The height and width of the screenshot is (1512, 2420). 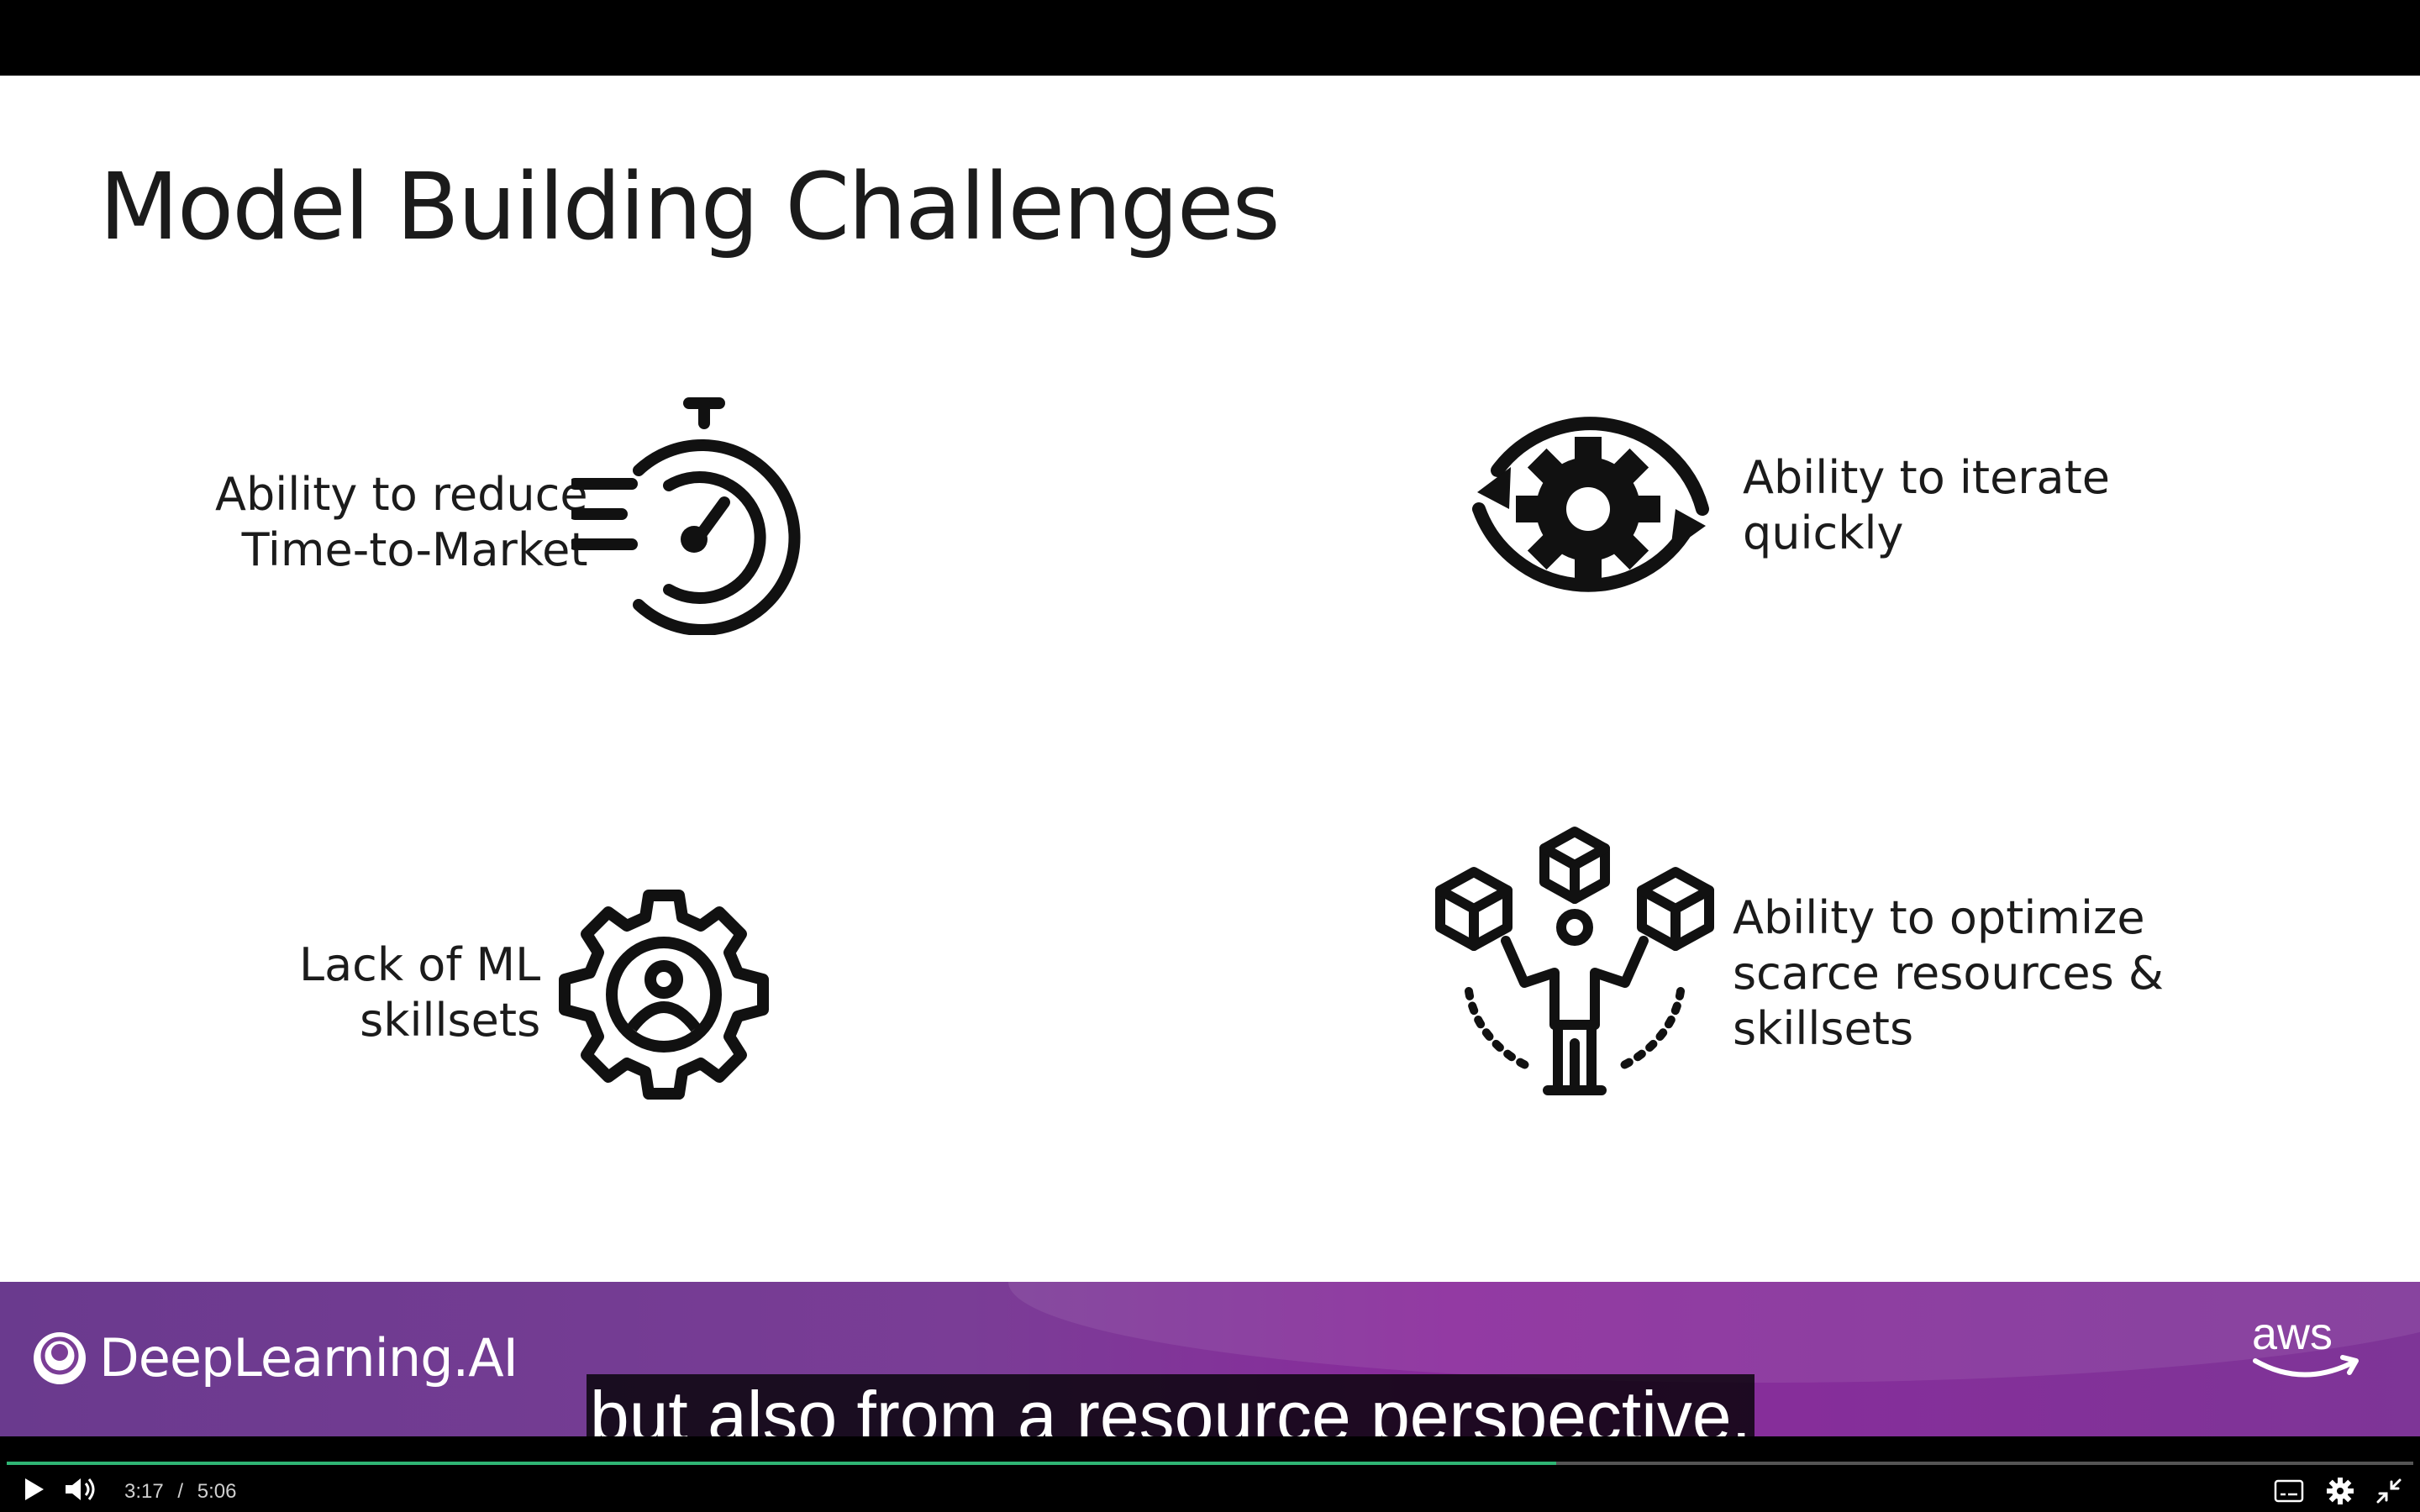 I want to click on gear-person-icon, so click(x=664, y=995).